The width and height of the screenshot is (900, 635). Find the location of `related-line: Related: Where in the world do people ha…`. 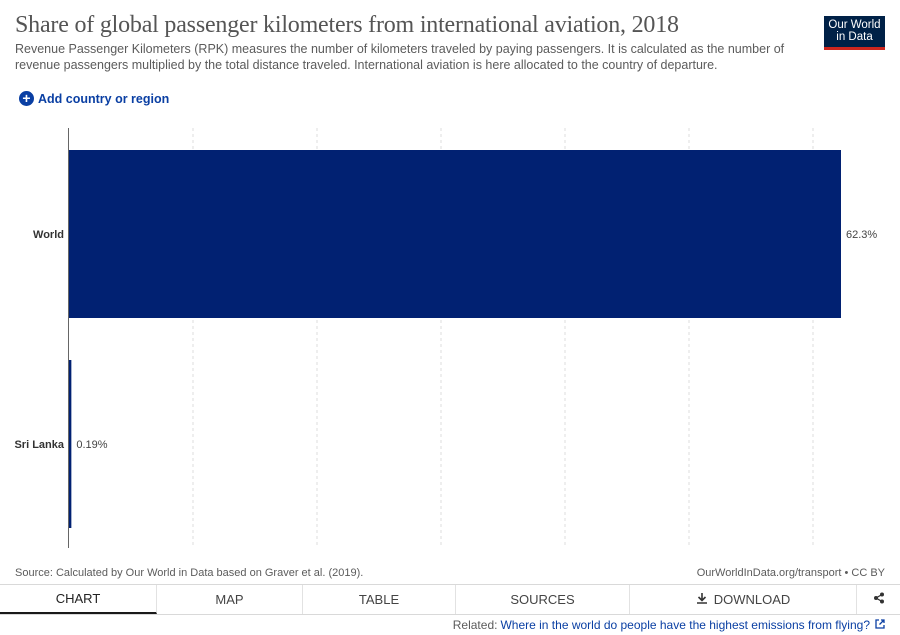

related-line: Related: Where in the world do people ha… is located at coordinates (669, 625).